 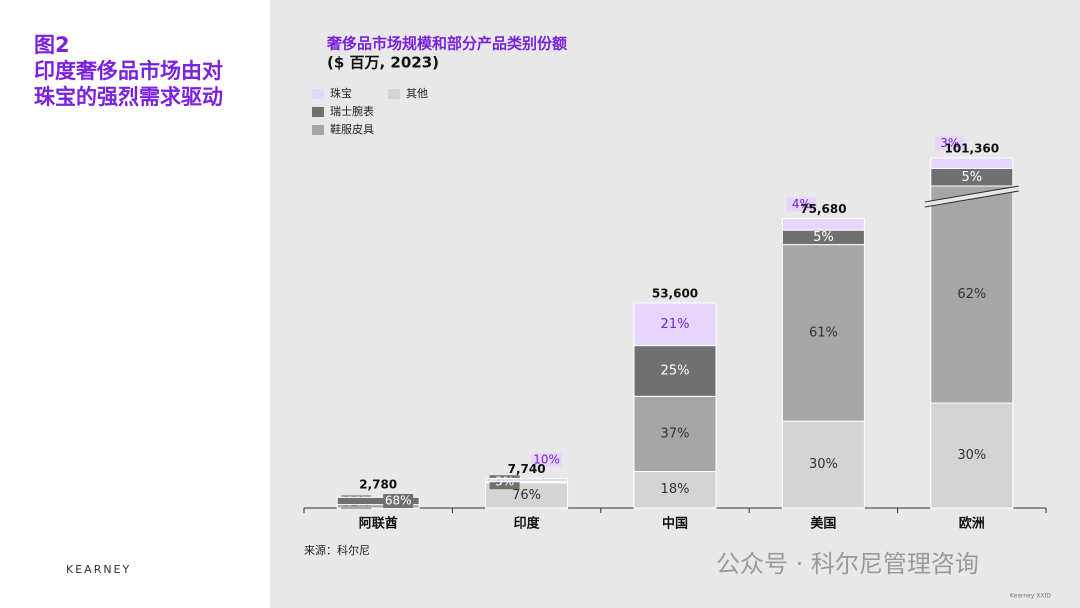 I want to click on segment-label: 76%, so click(x=526, y=495).